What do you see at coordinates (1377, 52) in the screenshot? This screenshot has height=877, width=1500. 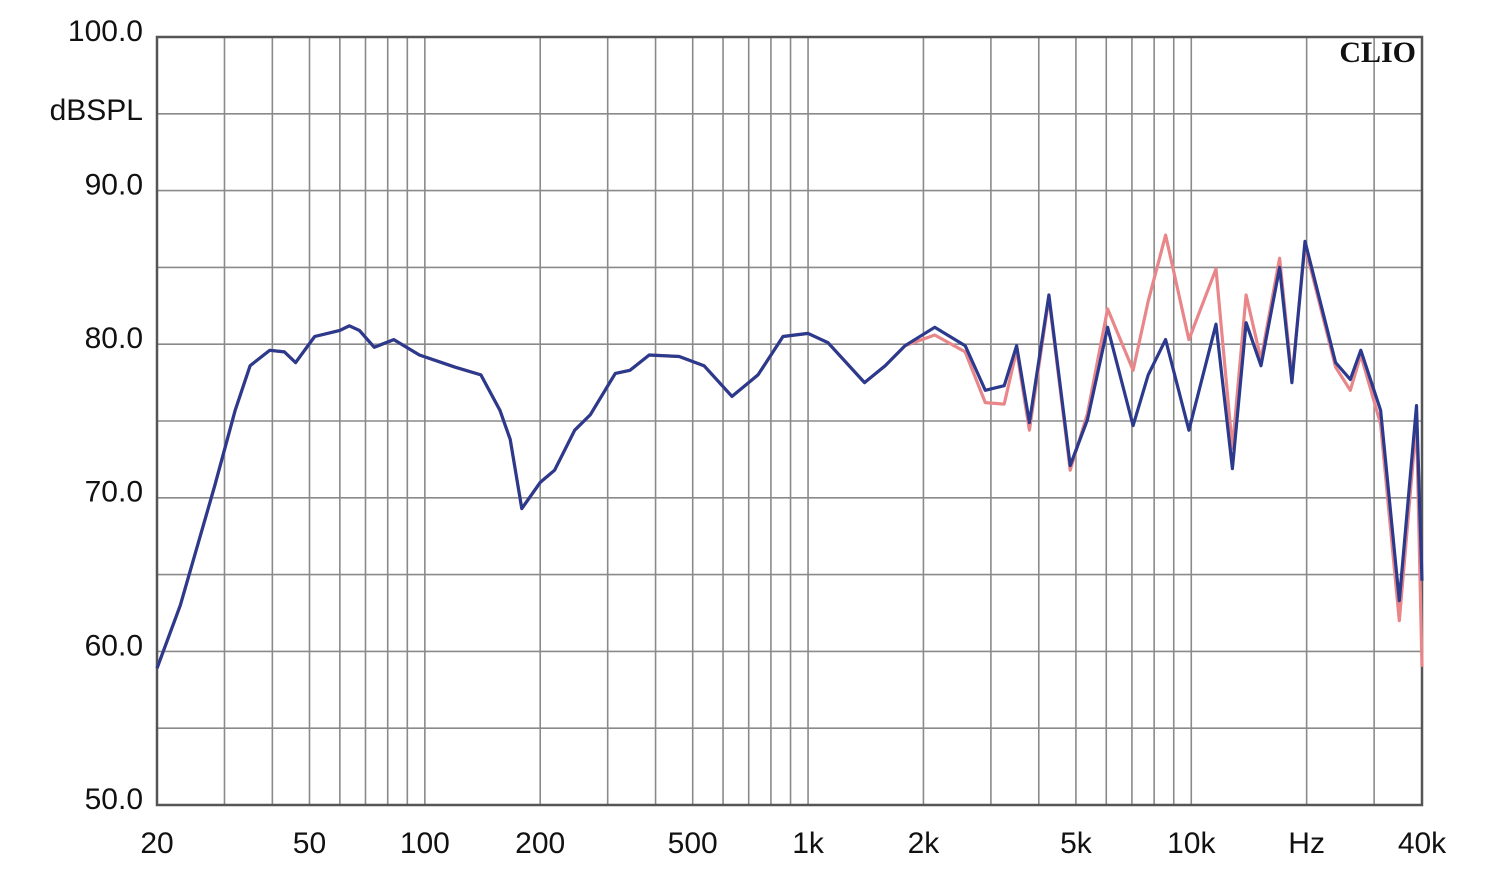 I see `watermark: CLIO` at bounding box center [1377, 52].